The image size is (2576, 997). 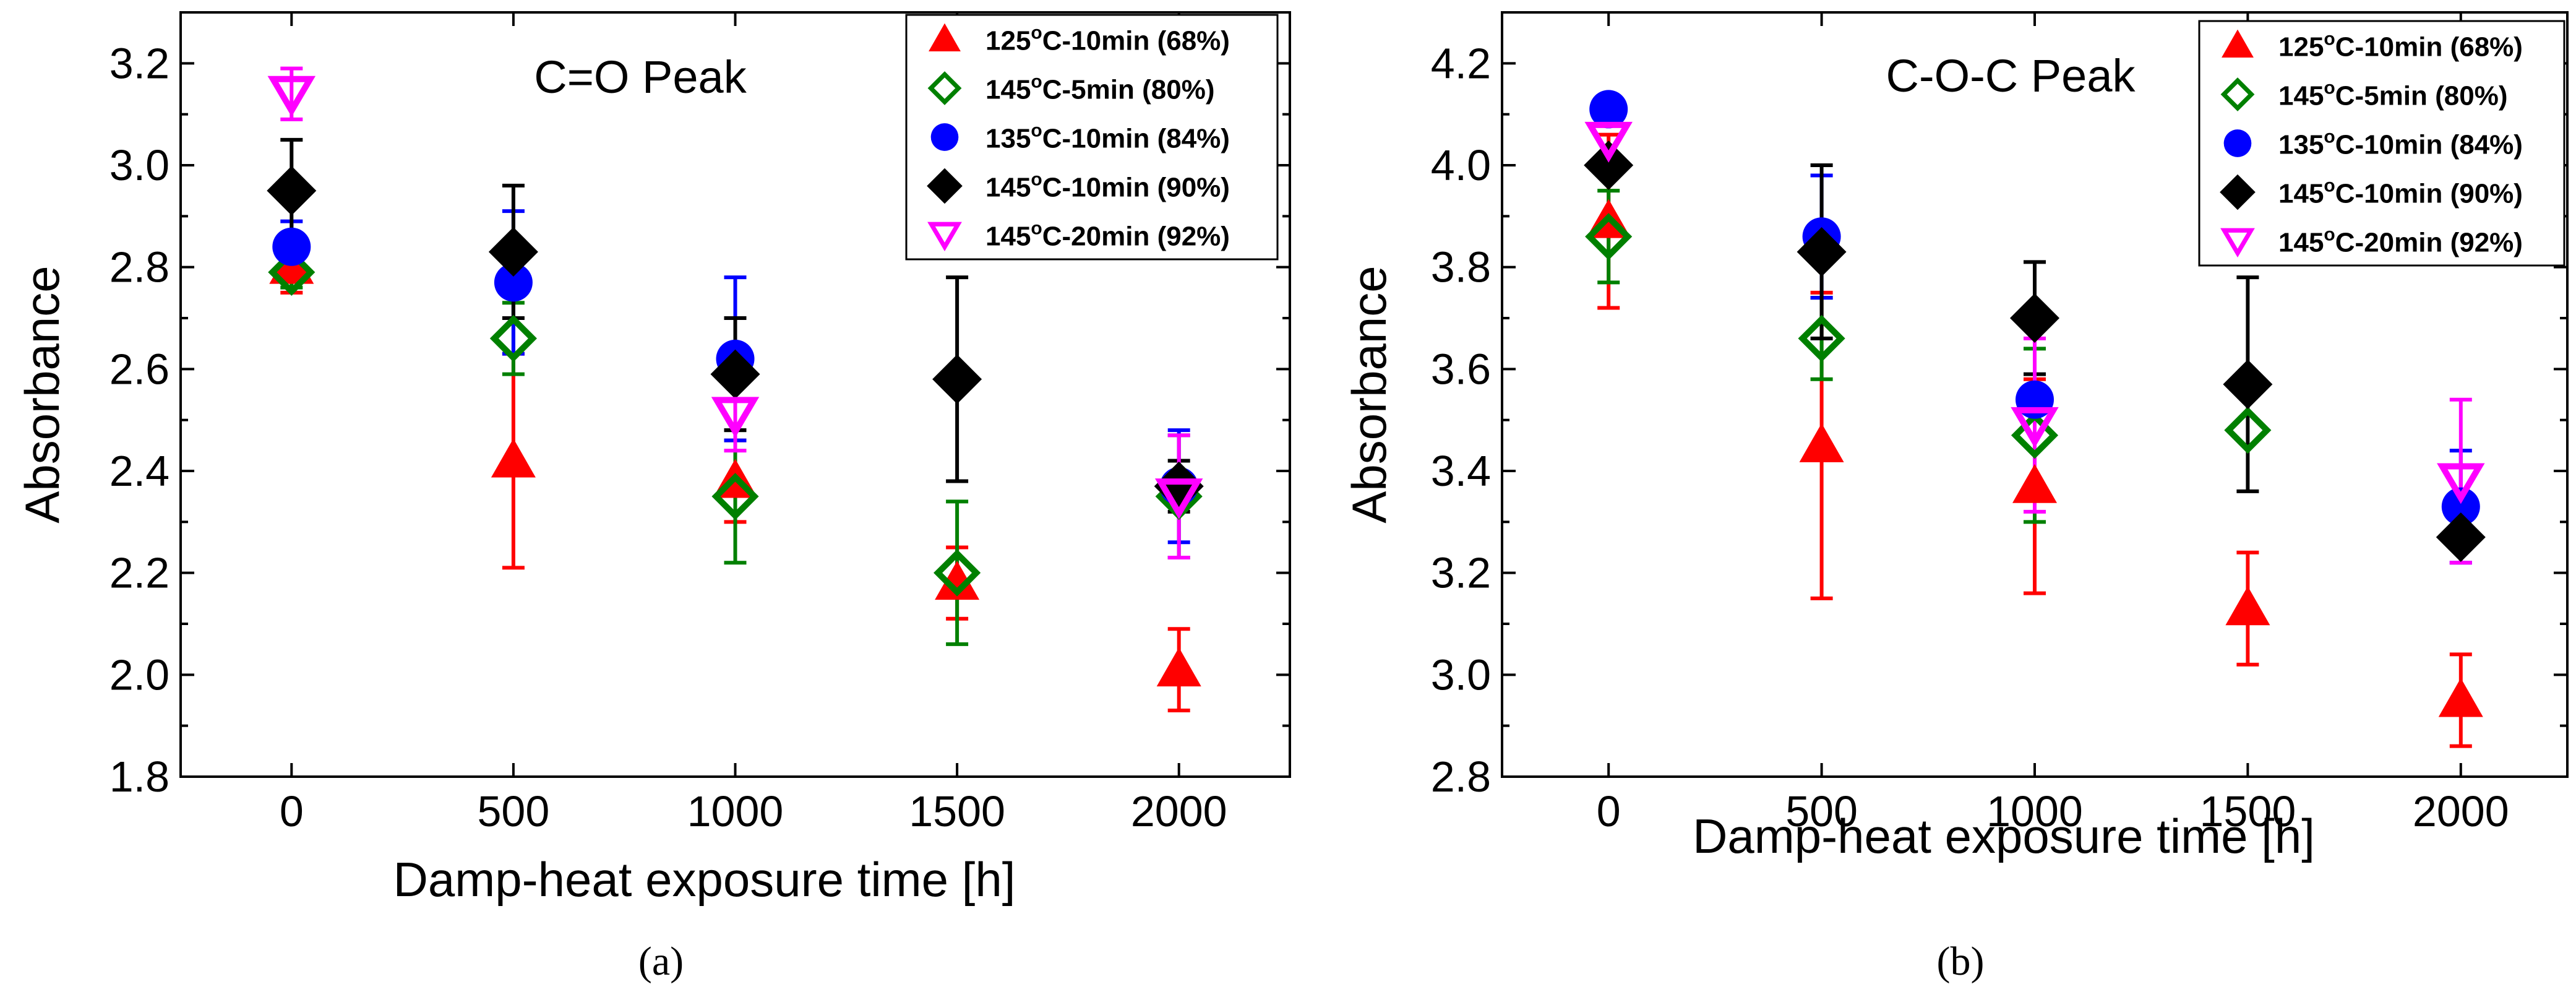 What do you see at coordinates (1369, 394) in the screenshot?
I see `panel-b-y-axis-label: Absorbance` at bounding box center [1369, 394].